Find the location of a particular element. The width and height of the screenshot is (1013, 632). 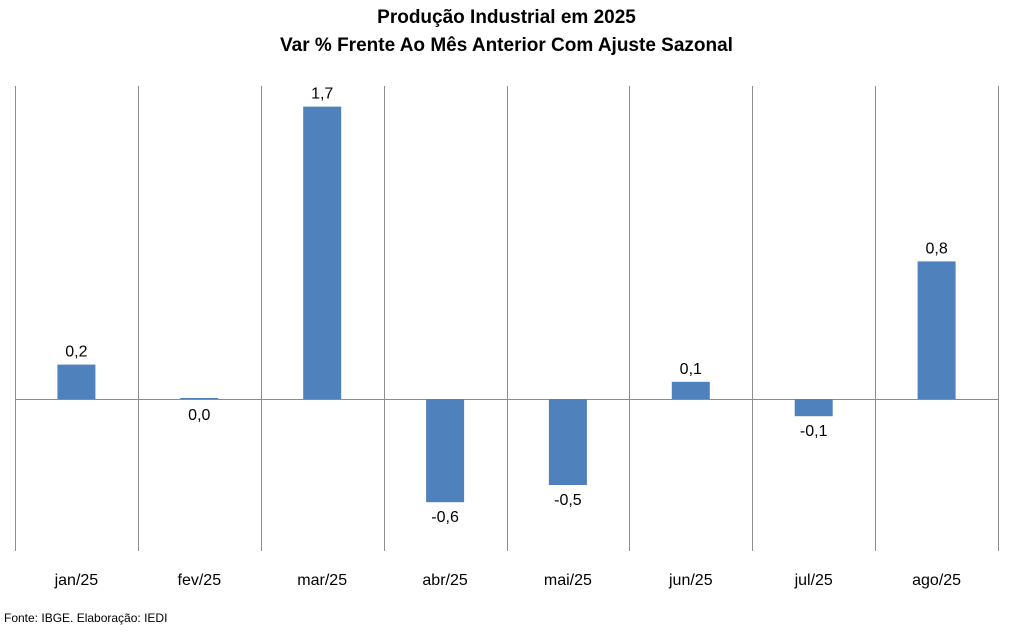

data-label: 0,0 is located at coordinates (199, 415).